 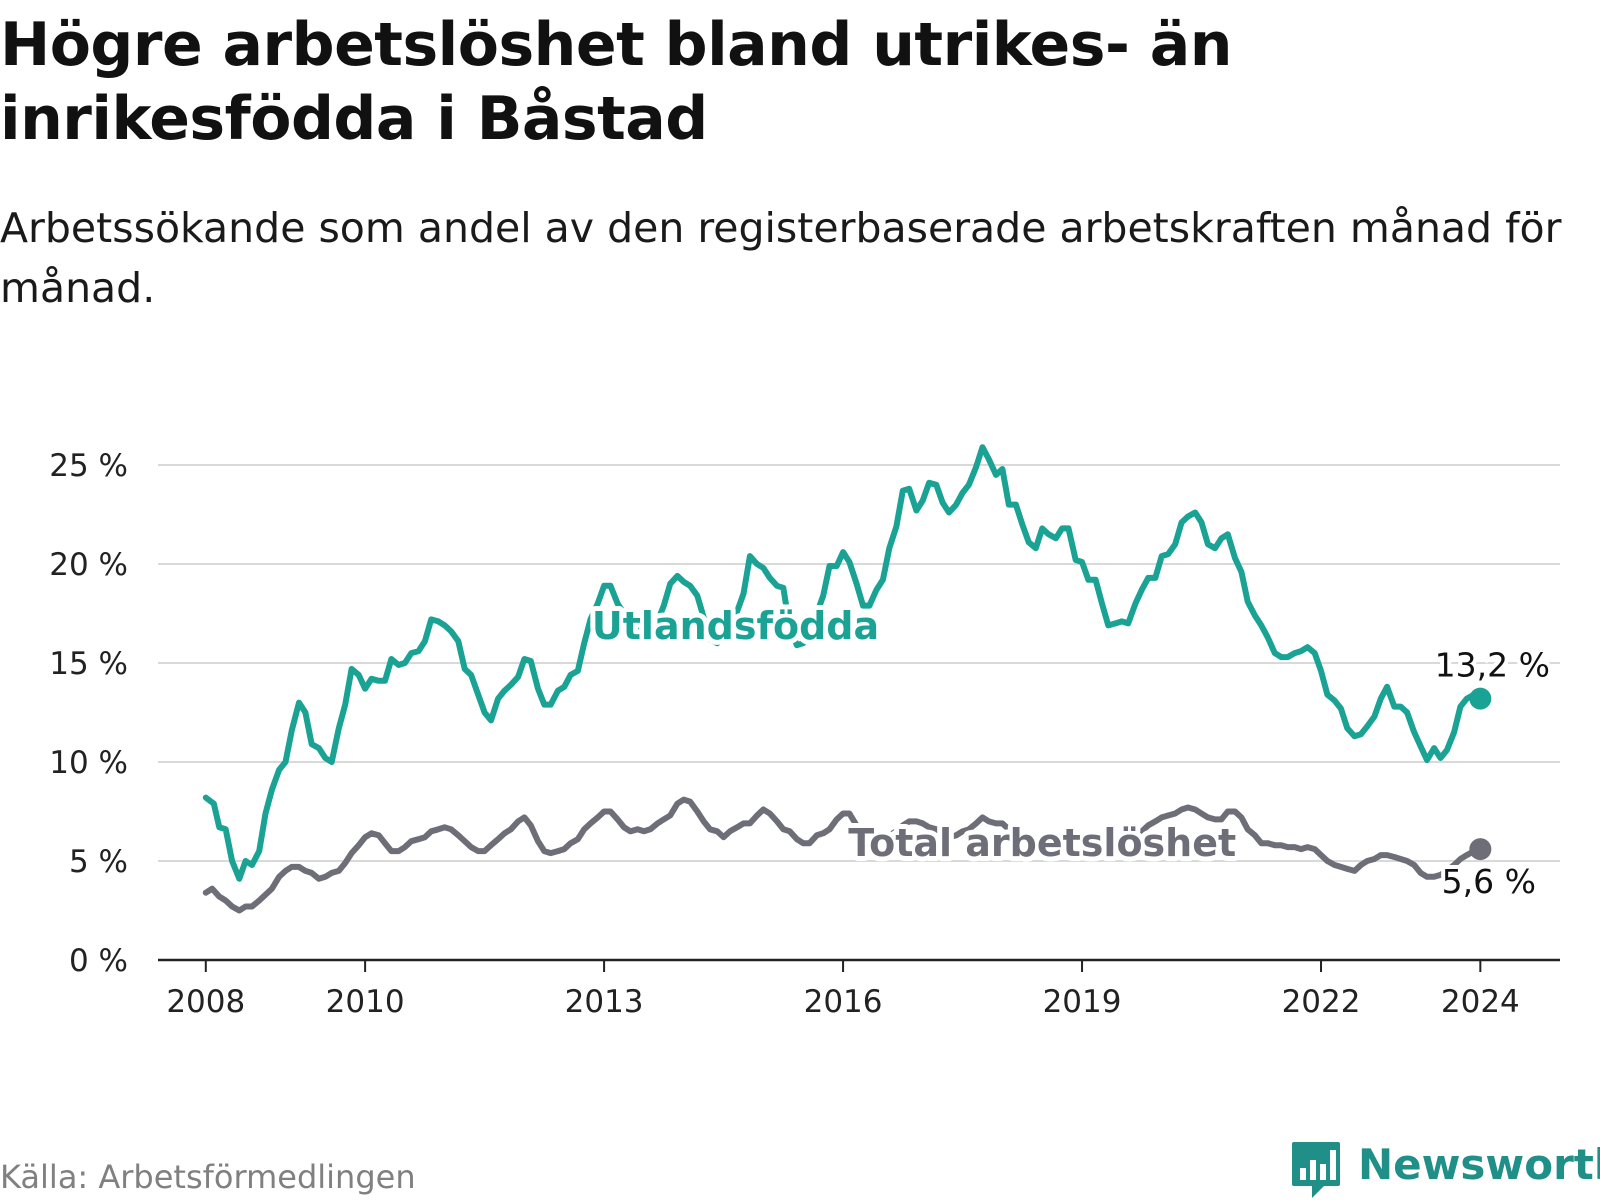 I want to click on y-tick-label: 20 %, so click(x=88, y=565).